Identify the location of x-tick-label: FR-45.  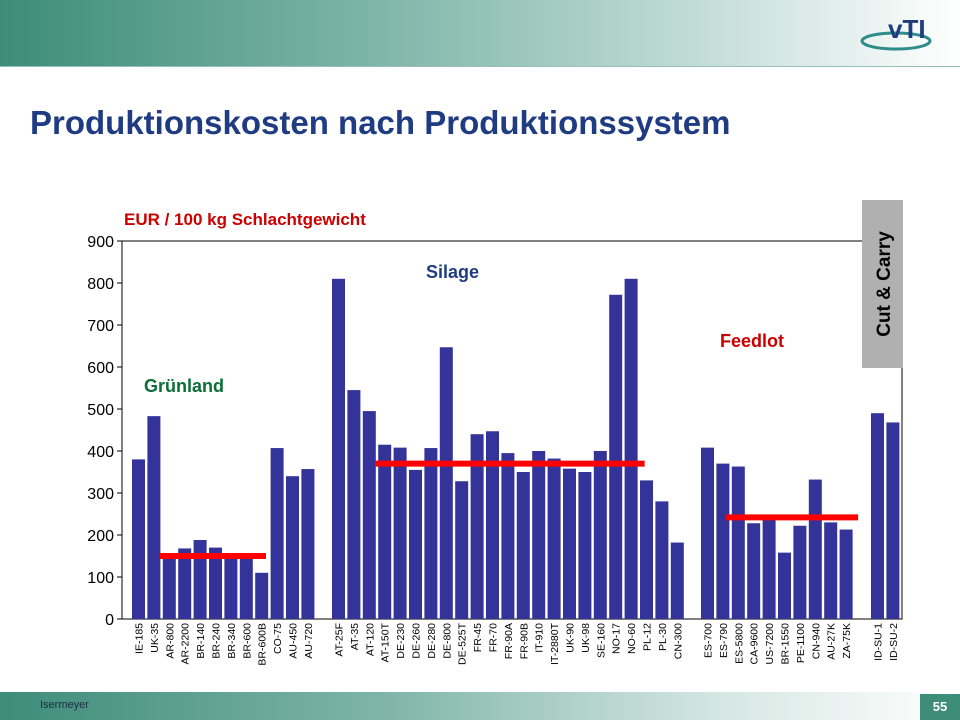
(478, 637).